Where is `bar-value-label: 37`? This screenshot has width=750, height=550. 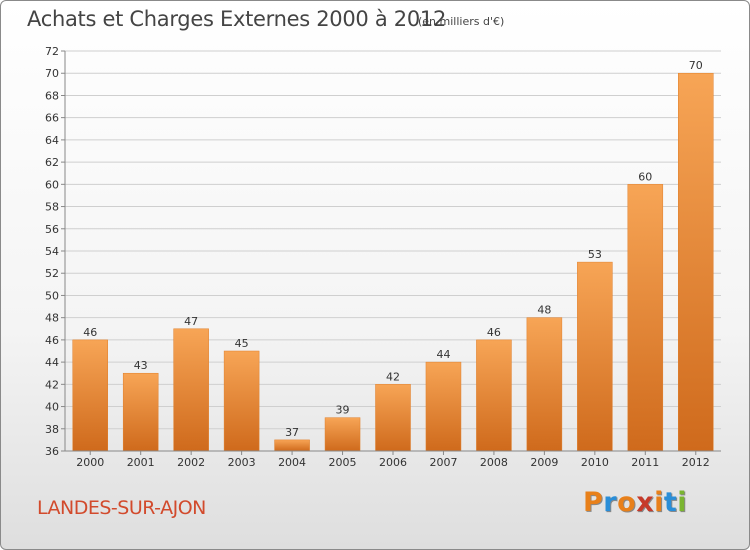 bar-value-label: 37 is located at coordinates (292, 432).